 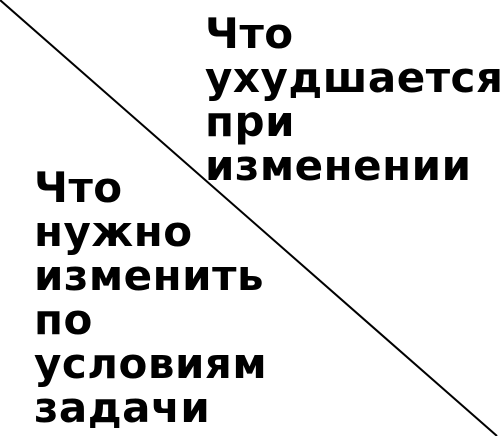 I want to click on improving-label-line-5: условиям, so click(x=151, y=363).